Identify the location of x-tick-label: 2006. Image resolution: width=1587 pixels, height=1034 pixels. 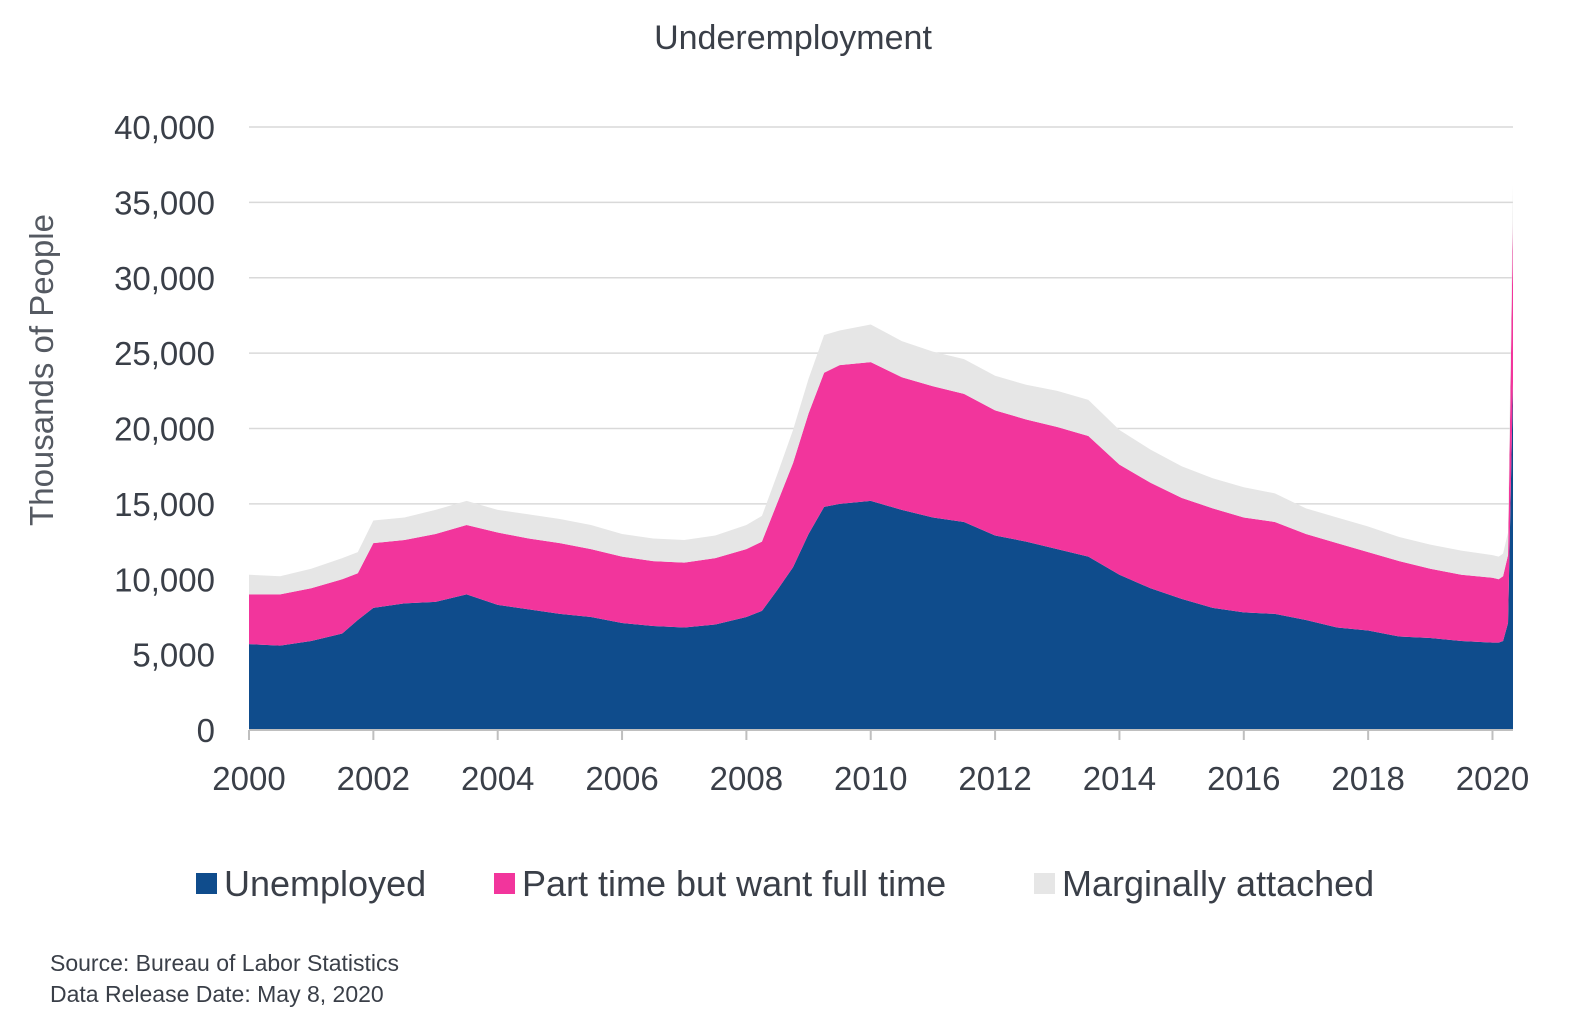
(621, 778).